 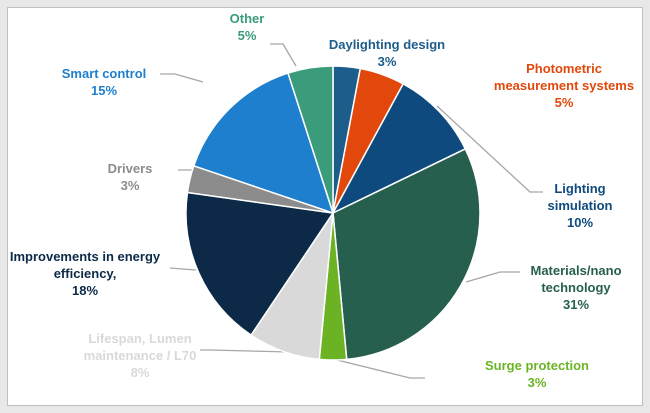 I want to click on value-label: 8%, so click(x=140, y=372).